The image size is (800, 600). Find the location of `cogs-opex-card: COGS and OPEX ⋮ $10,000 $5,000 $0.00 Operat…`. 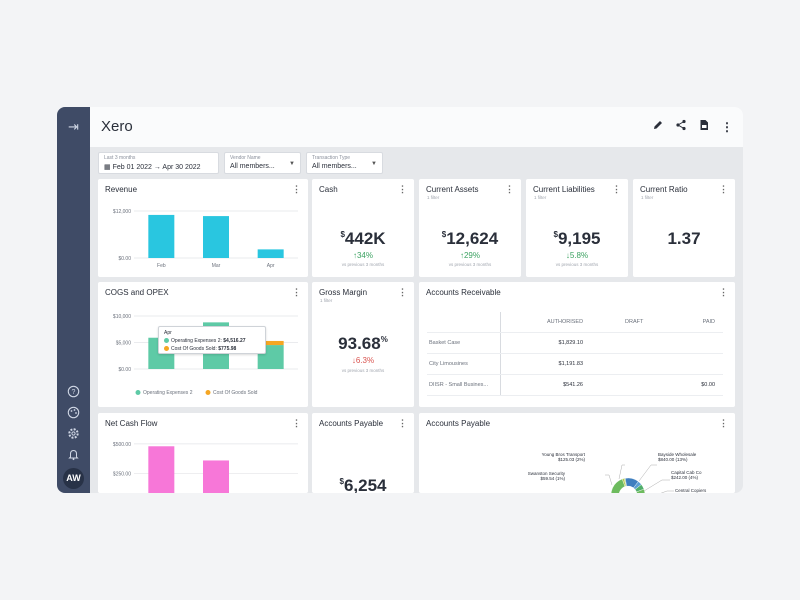

cogs-opex-card: COGS and OPEX ⋮ $10,000 $5,000 $0.00 Operat… is located at coordinates (203, 344).